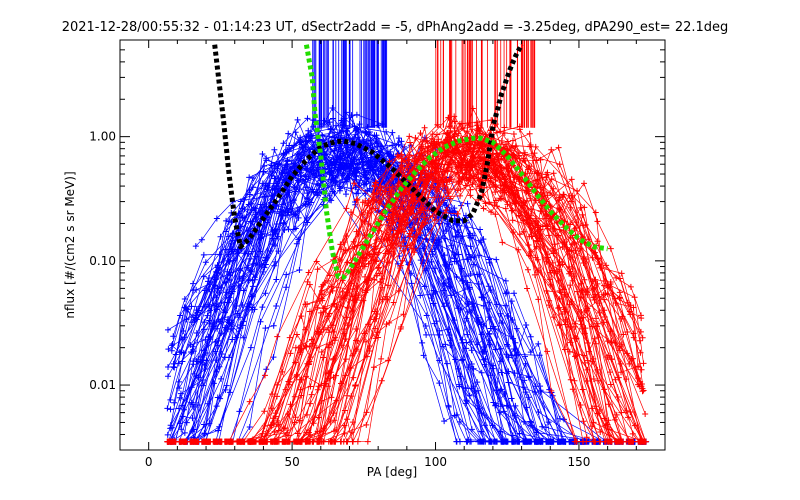  What do you see at coordinates (435, 462) in the screenshot?
I see `x-tick-label: 100` at bounding box center [435, 462].